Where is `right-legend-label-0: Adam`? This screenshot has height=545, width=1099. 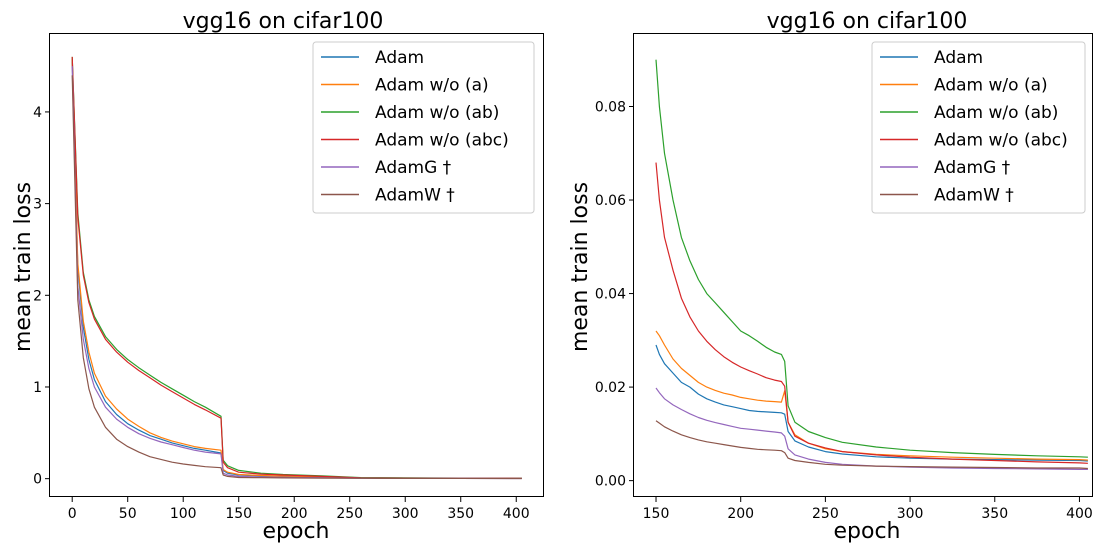 right-legend-label-0: Adam is located at coordinates (958, 58).